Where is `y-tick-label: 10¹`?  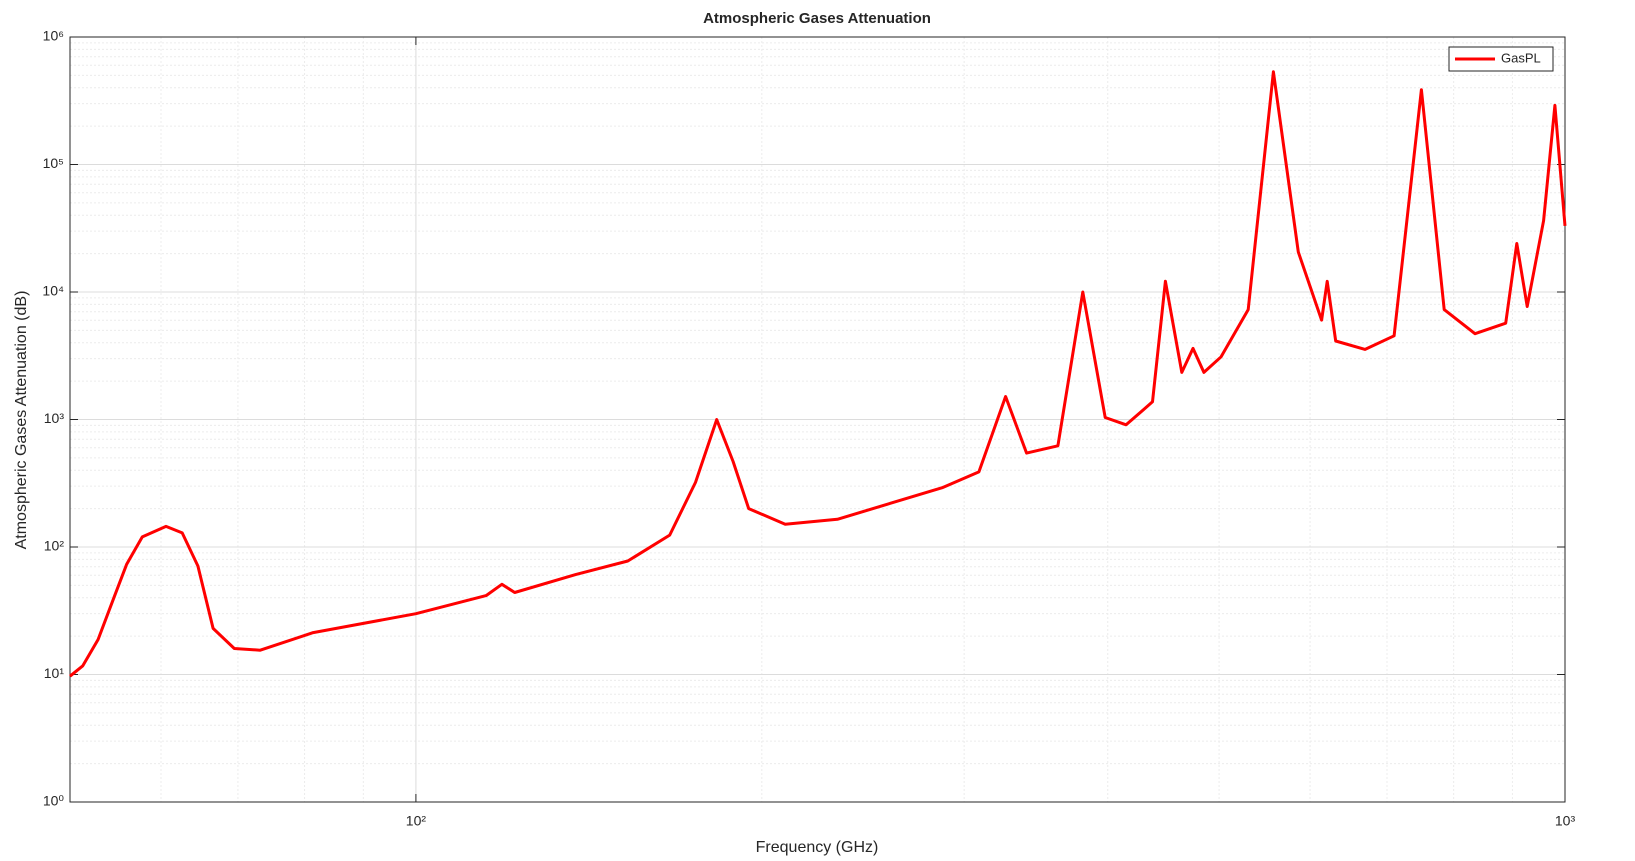
y-tick-label: 10¹ is located at coordinates (54, 673).